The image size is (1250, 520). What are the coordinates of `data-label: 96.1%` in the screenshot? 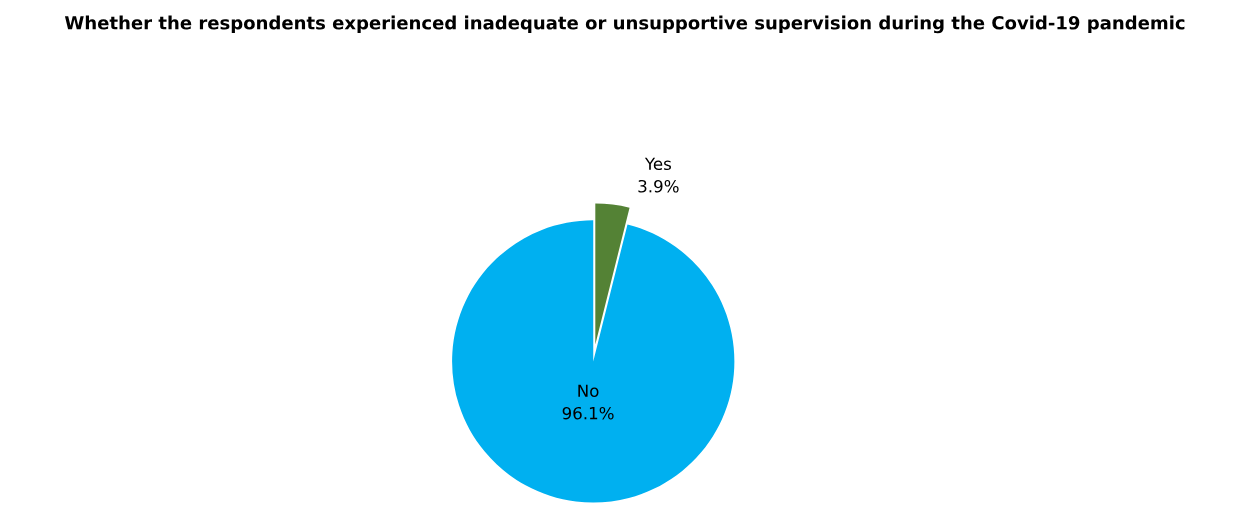 It's located at (588, 413).